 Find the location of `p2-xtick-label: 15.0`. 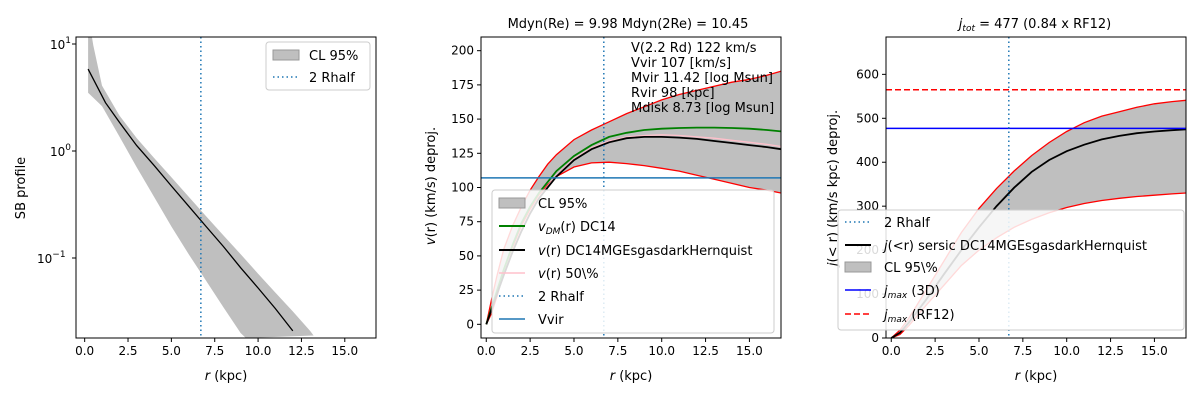

p2-xtick-label: 15.0 is located at coordinates (749, 351).